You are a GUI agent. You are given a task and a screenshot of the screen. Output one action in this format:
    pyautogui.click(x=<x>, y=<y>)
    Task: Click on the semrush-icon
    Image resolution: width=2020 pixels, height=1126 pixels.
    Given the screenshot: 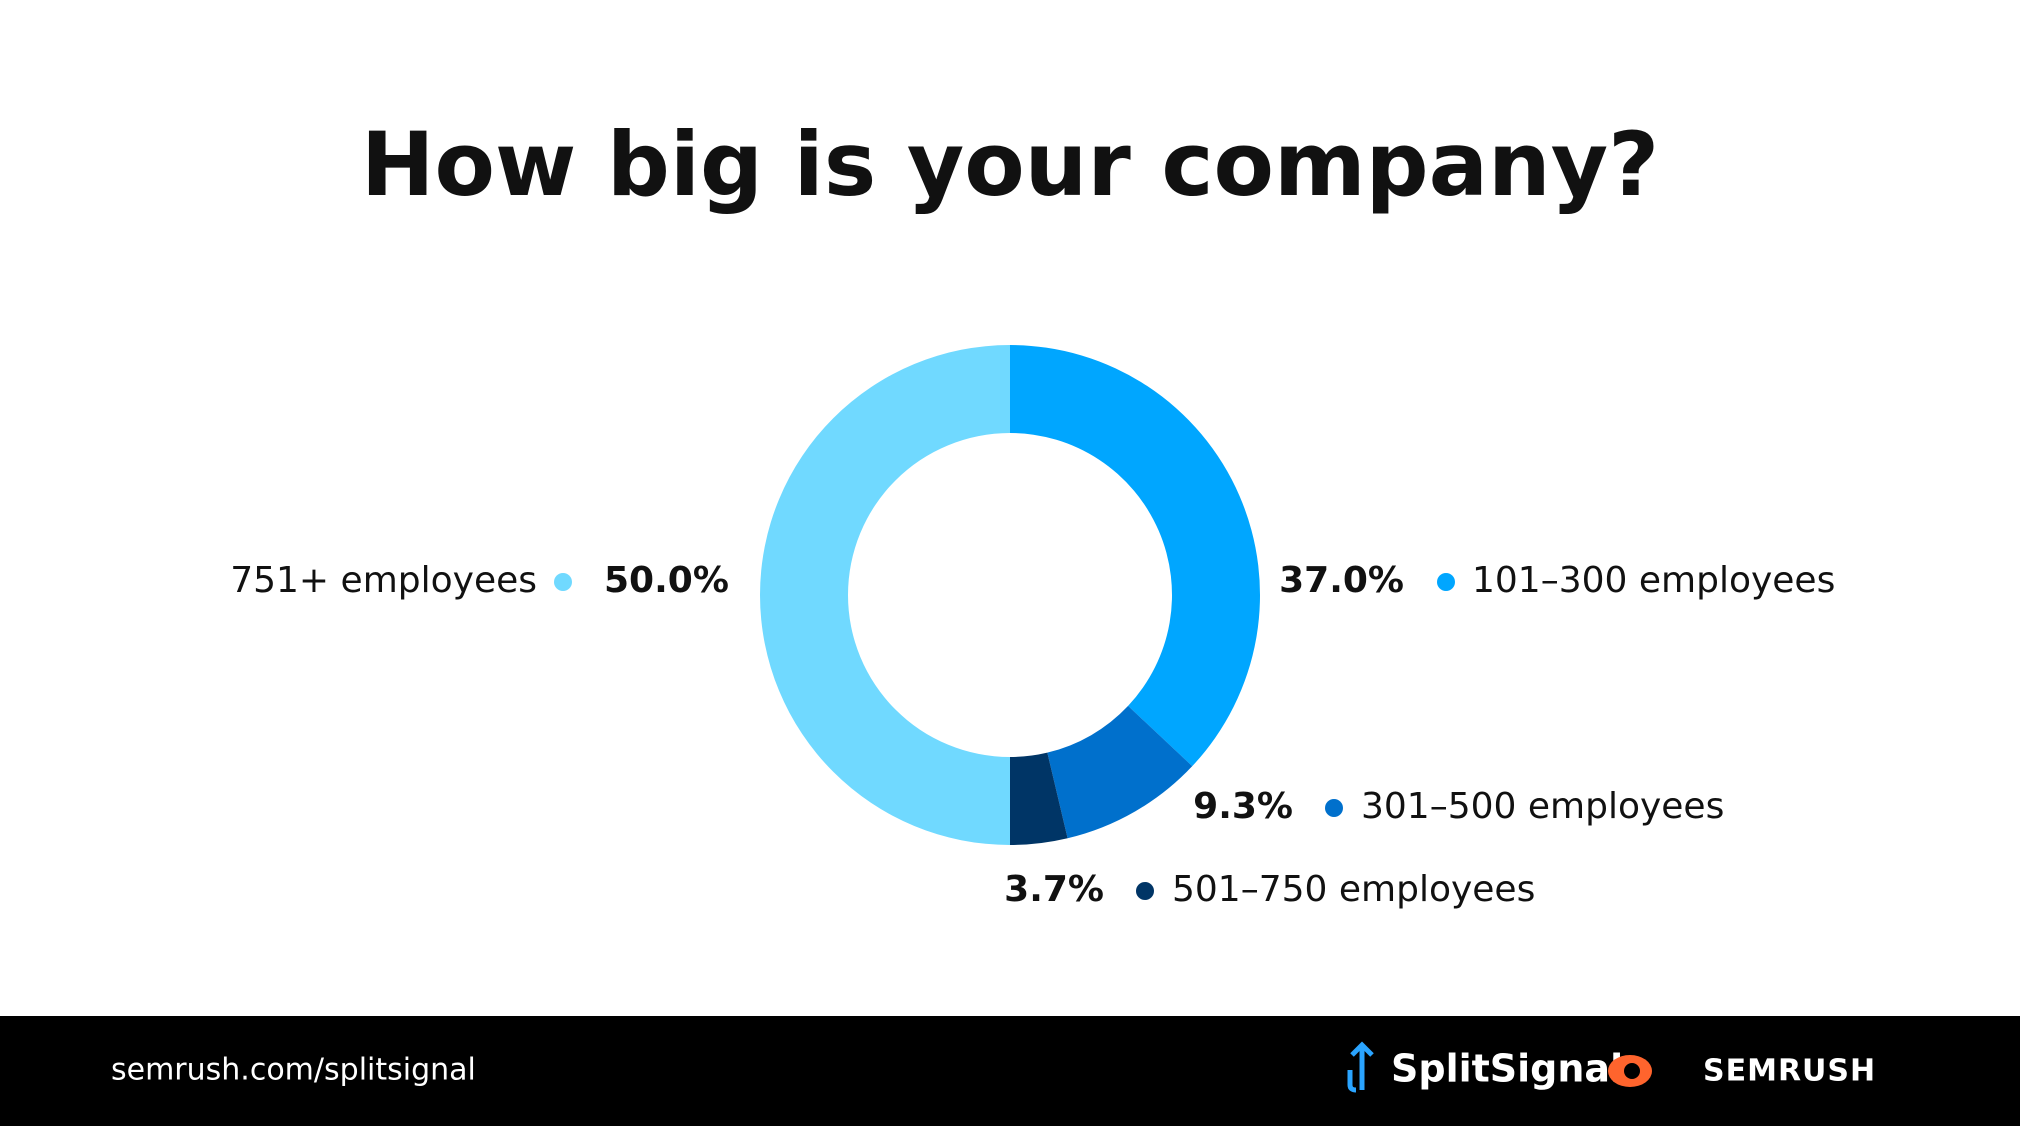 What is the action you would take?
    pyautogui.click(x=1630, y=1071)
    